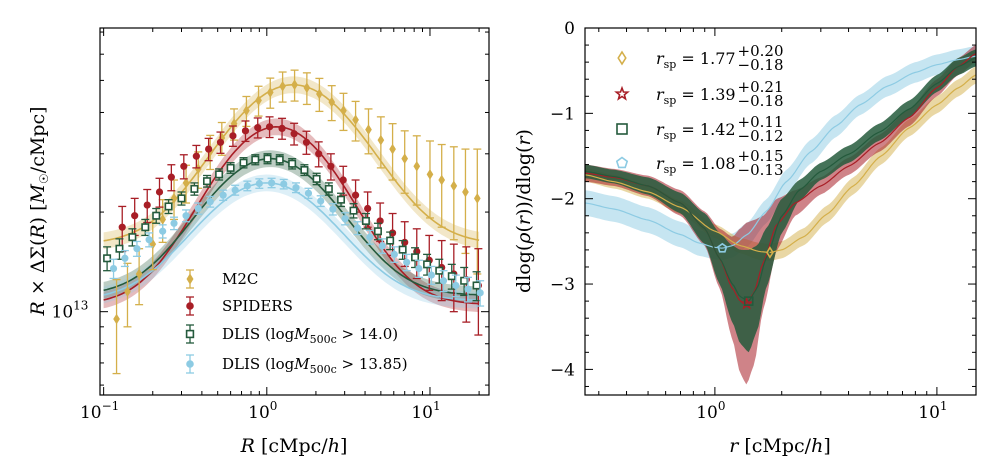 This screenshot has height=476, width=997. What do you see at coordinates (562, 200) in the screenshot?
I see `right-ytick-label-2: −2` at bounding box center [562, 200].